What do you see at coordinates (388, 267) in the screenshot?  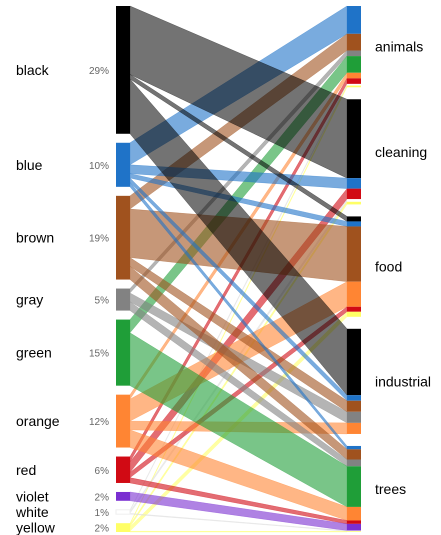 I see `right-label-food: food` at bounding box center [388, 267].